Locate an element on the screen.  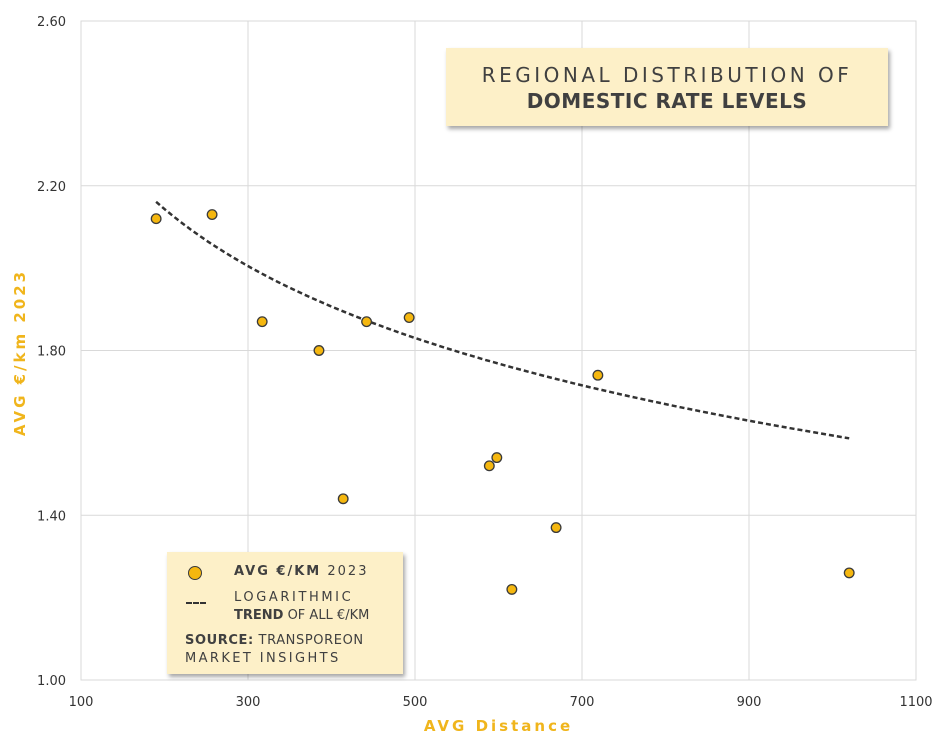
legend-source-line-1: SOURCE: TRANSPOREON is located at coordinates (274, 640).